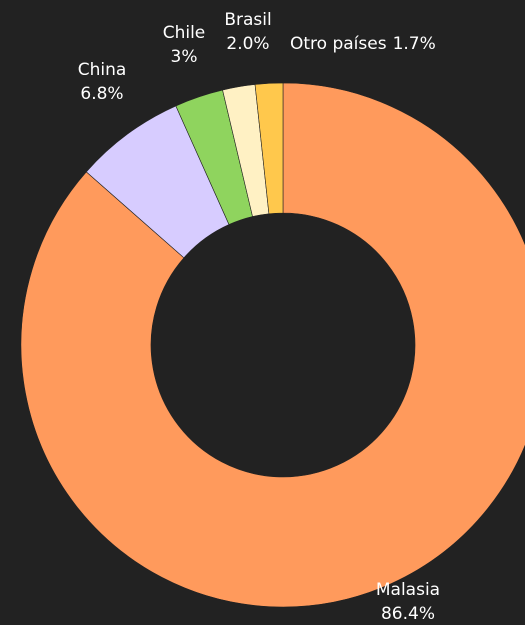 The height and width of the screenshot is (625, 525). I want to click on slice-name: Chile, so click(184, 33).